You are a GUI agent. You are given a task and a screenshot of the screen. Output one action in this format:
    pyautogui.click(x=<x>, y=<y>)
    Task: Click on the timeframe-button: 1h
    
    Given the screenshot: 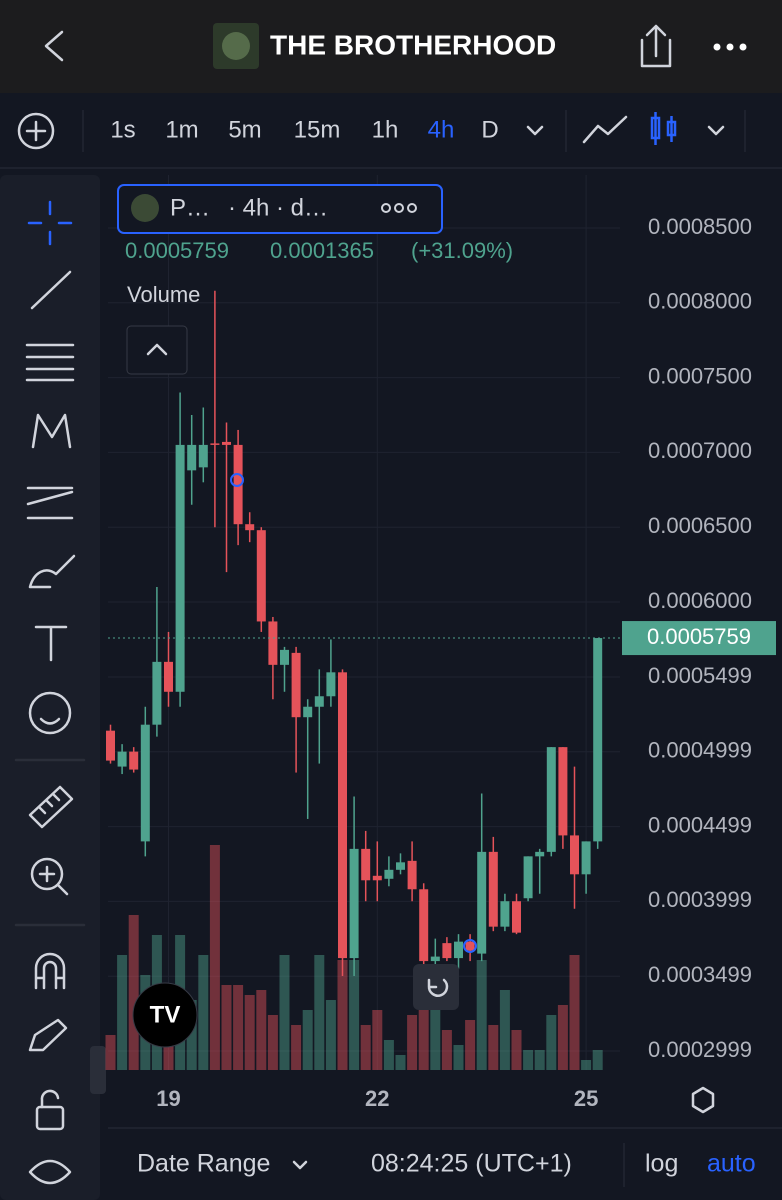 What is the action you would take?
    pyautogui.click(x=385, y=129)
    